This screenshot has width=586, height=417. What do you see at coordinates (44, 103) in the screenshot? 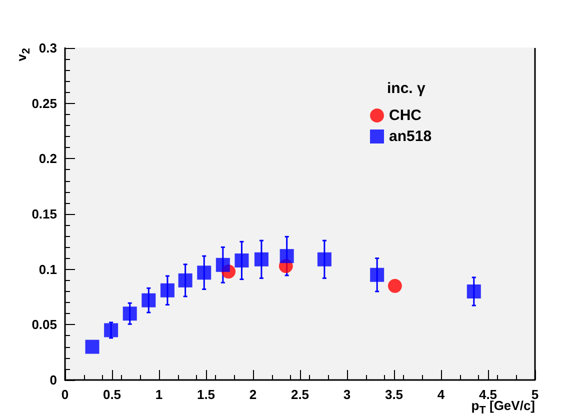
I see `y-tick-label: 0.25` at bounding box center [44, 103].